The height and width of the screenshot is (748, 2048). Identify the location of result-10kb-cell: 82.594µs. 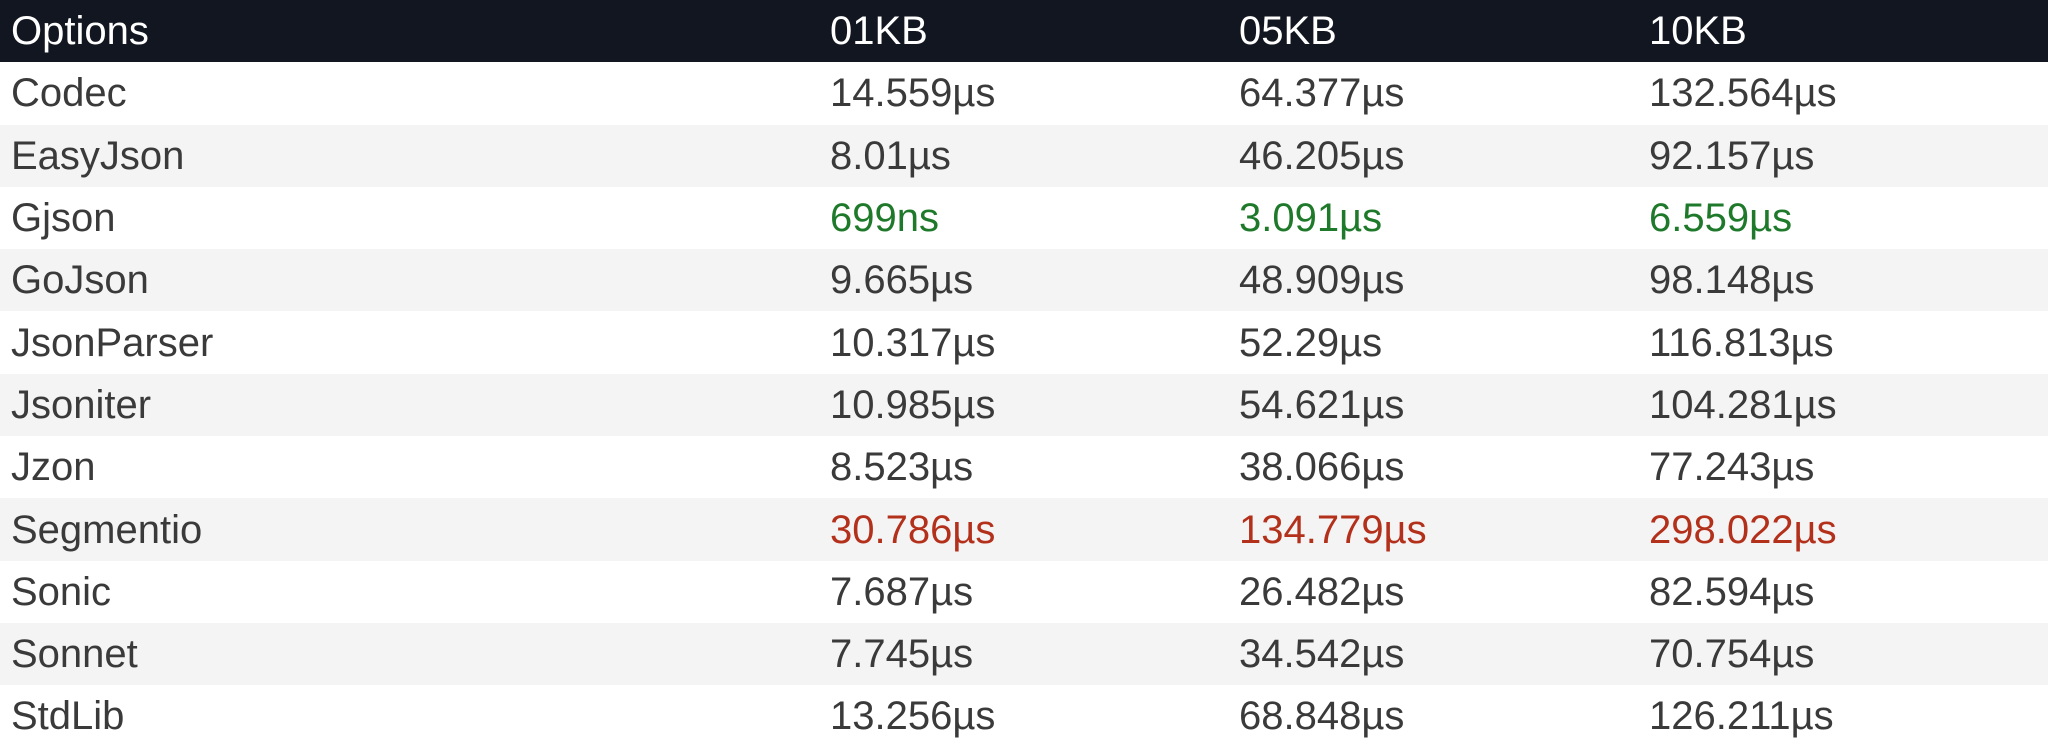
(1732, 591).